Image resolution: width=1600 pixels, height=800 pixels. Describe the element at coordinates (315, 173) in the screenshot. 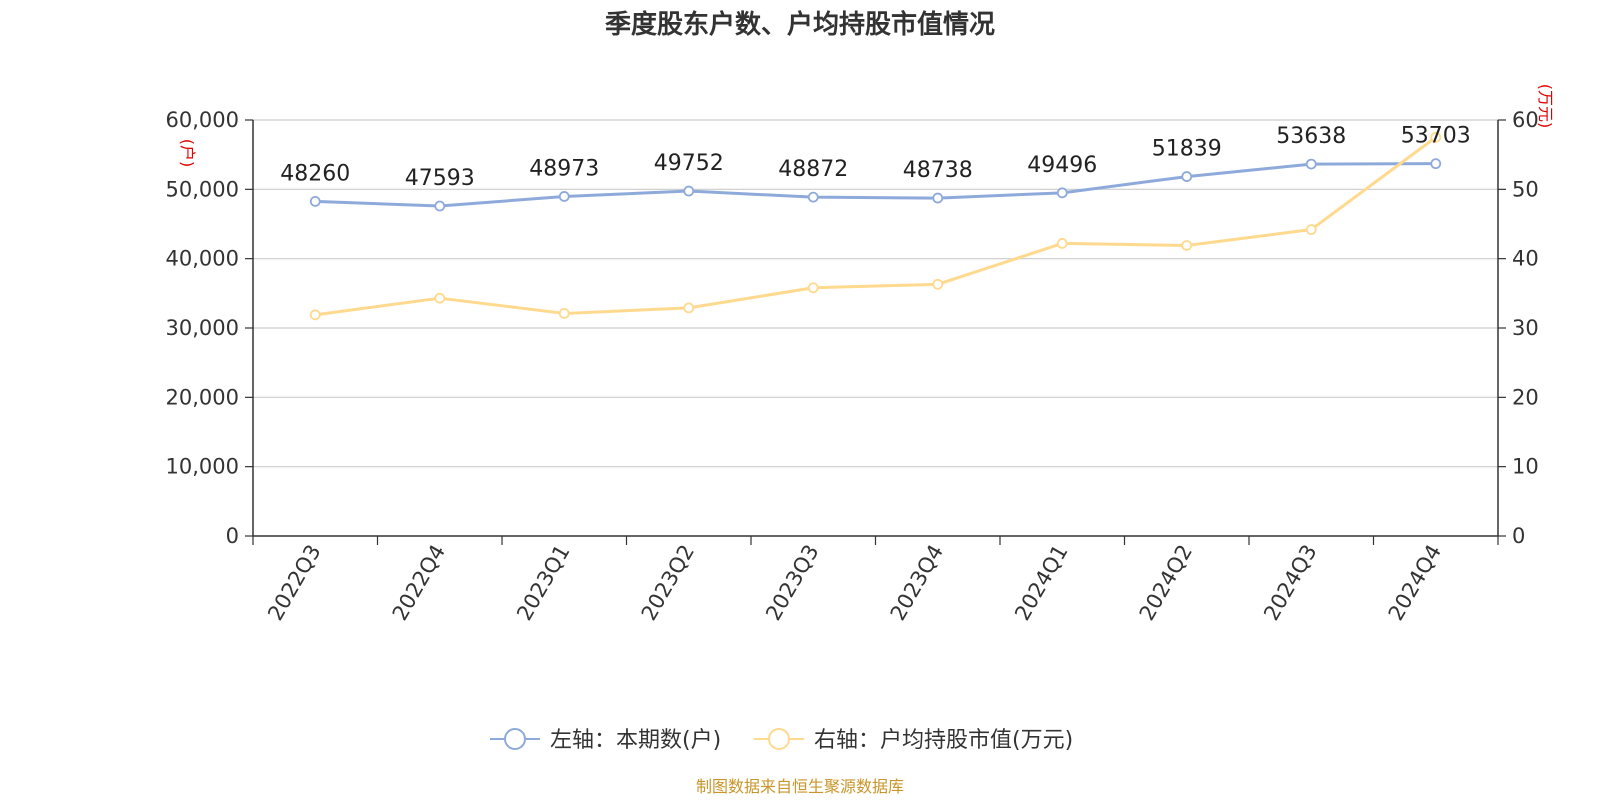

I see `data-label: 48260` at that location.